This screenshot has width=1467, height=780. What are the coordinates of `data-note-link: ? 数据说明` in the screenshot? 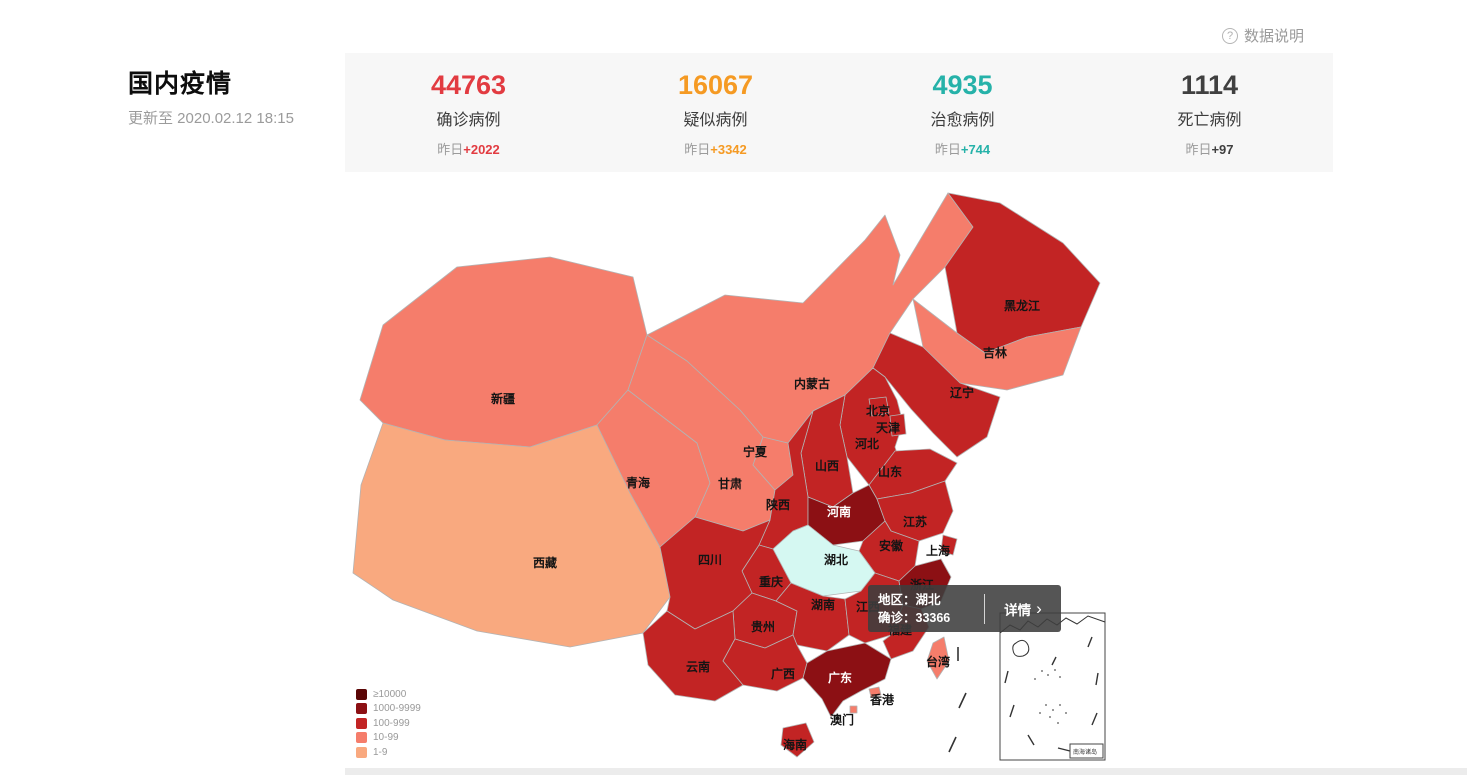 It's located at (1263, 35).